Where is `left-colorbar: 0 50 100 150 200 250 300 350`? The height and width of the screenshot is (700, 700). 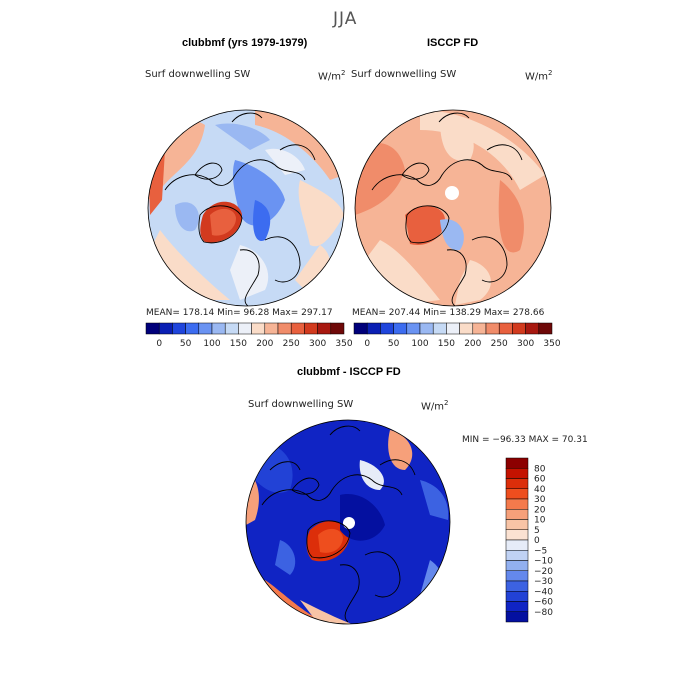 left-colorbar: 0 50 100 150 200 250 300 350 is located at coordinates (249, 335).